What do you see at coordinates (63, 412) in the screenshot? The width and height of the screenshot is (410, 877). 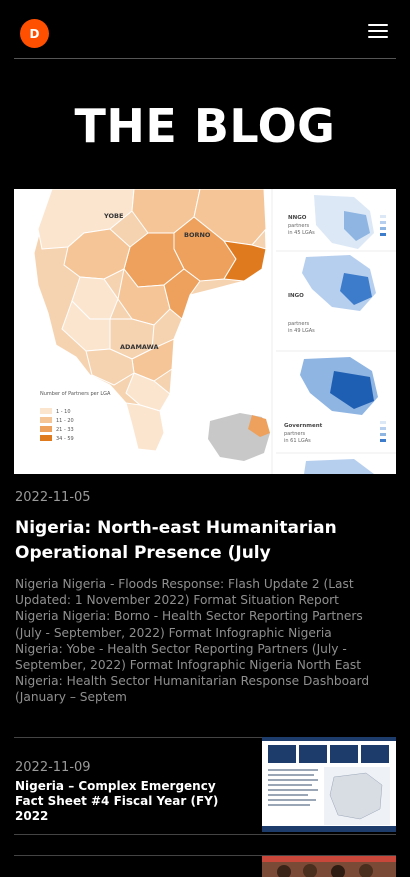 I see `legend-label: 1 - 10` at bounding box center [63, 412].